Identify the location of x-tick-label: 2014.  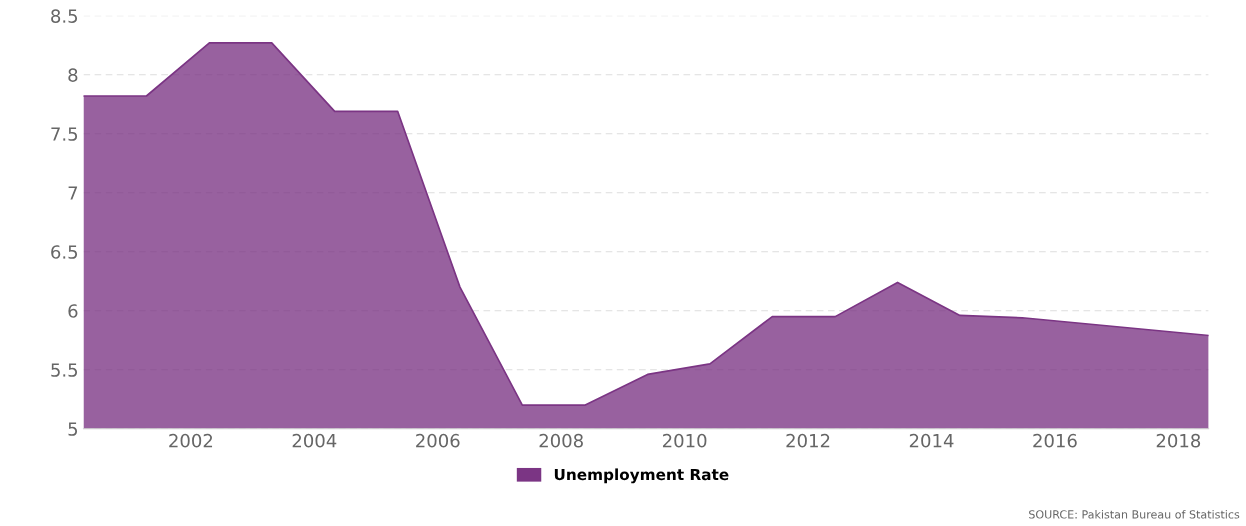
(931, 440).